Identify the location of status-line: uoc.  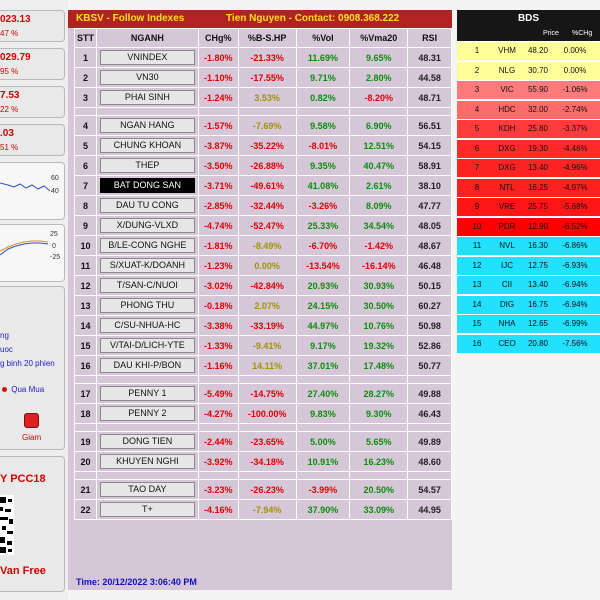
(6, 349).